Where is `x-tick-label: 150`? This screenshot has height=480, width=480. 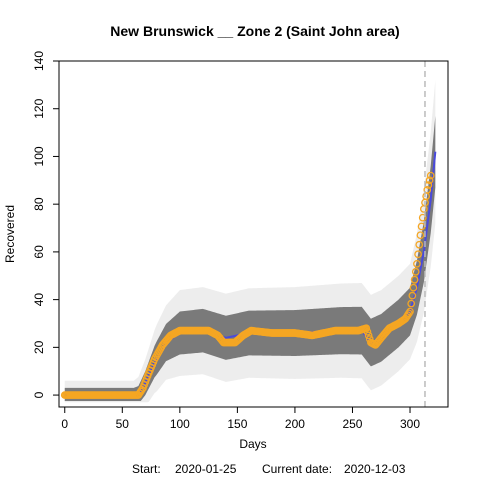
x-tick-label: 150 is located at coordinates (237, 424).